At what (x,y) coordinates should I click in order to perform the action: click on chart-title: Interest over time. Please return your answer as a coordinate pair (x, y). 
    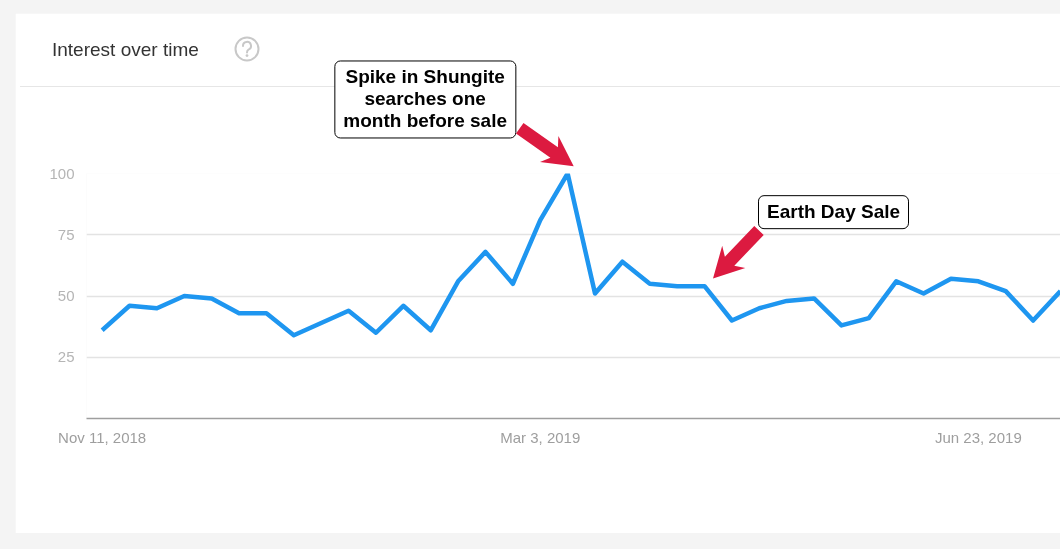
    Looking at the image, I should click on (125, 50).